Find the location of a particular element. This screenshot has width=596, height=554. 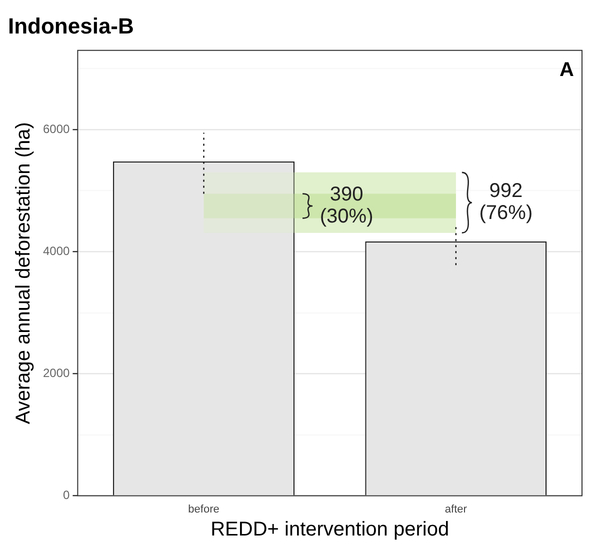

x-tick-label: after is located at coordinates (456, 509).